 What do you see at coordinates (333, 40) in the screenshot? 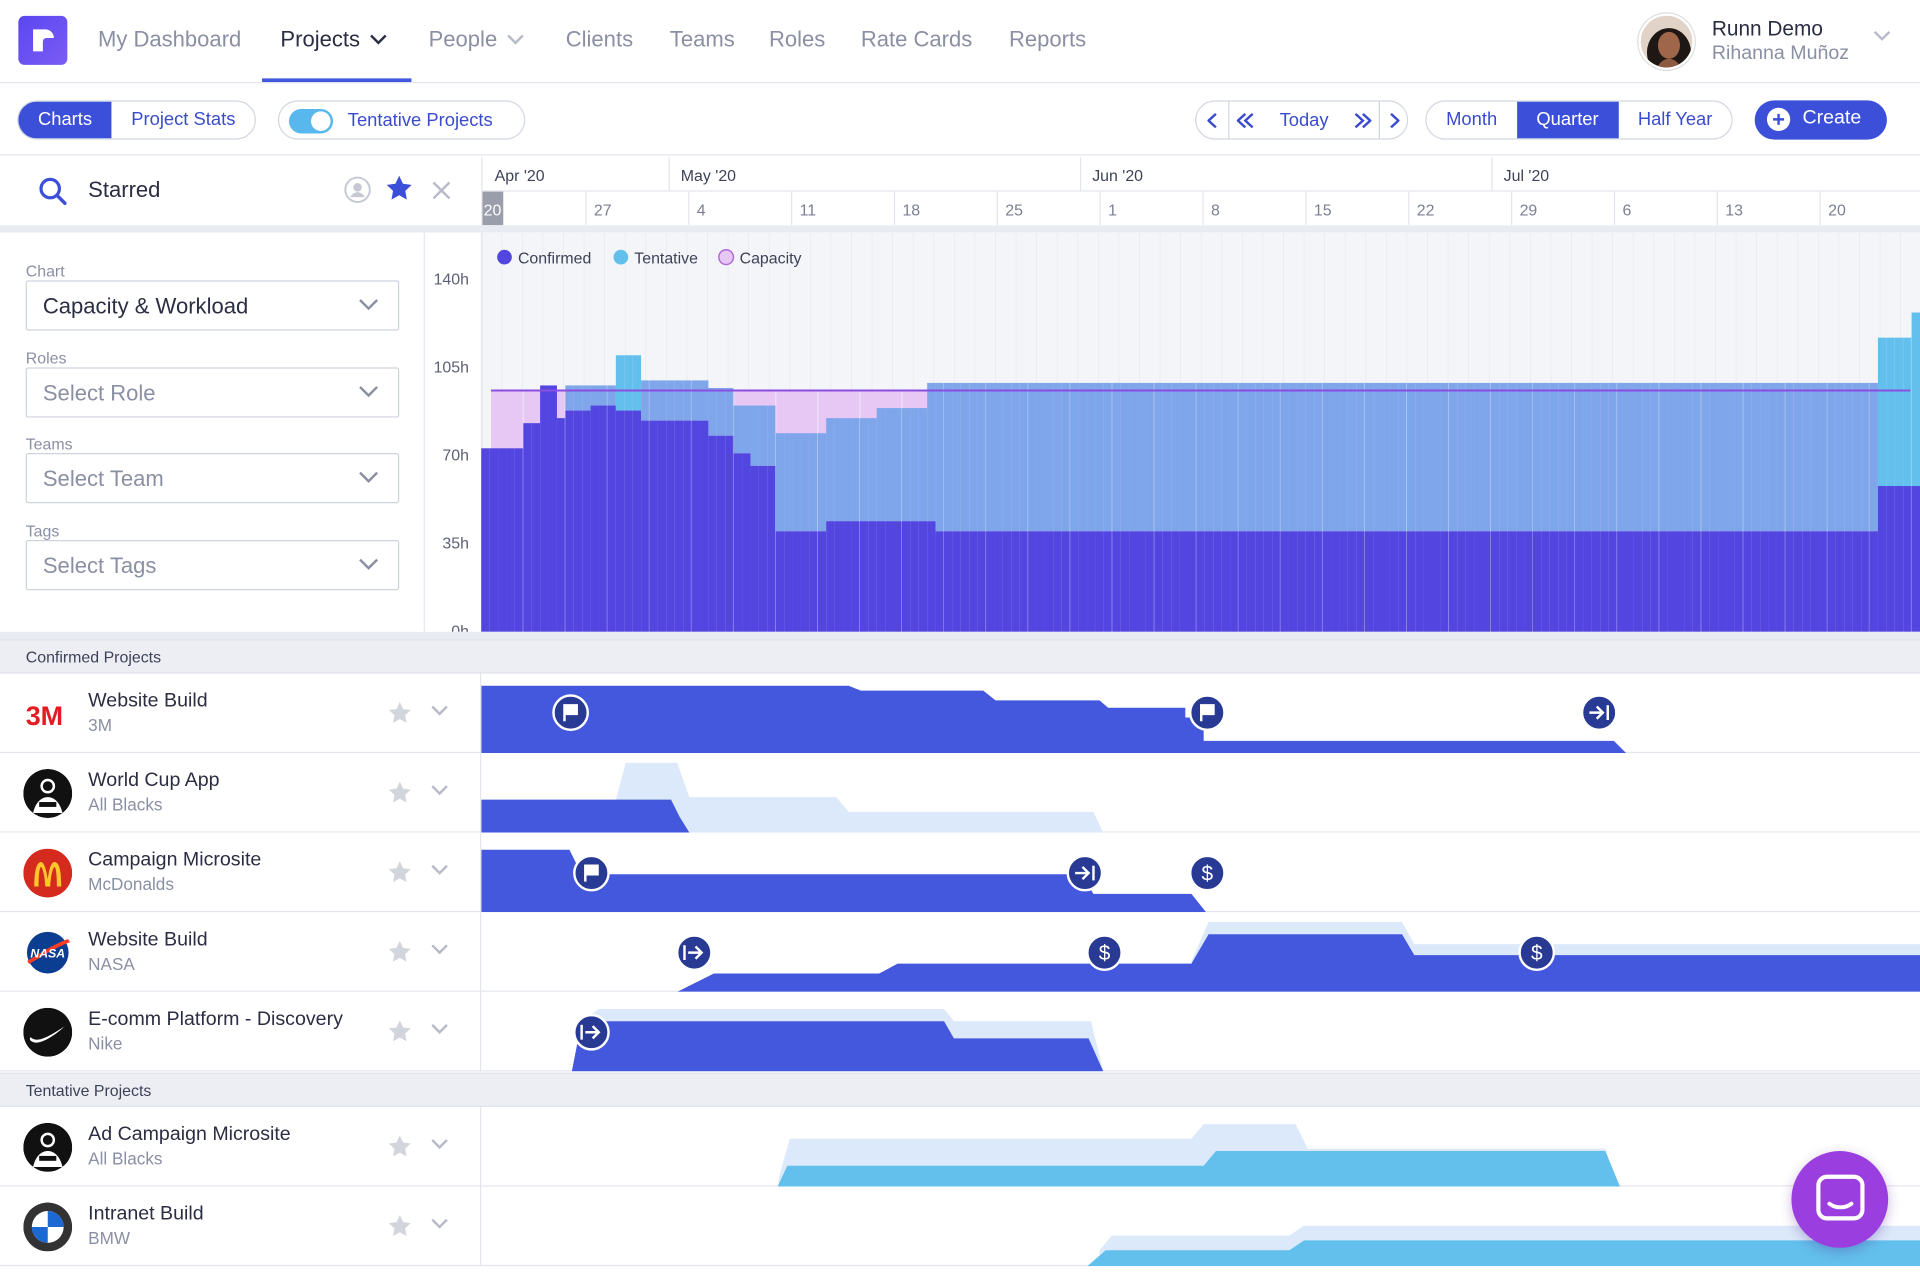
I see `nav-projects: Projects` at bounding box center [333, 40].